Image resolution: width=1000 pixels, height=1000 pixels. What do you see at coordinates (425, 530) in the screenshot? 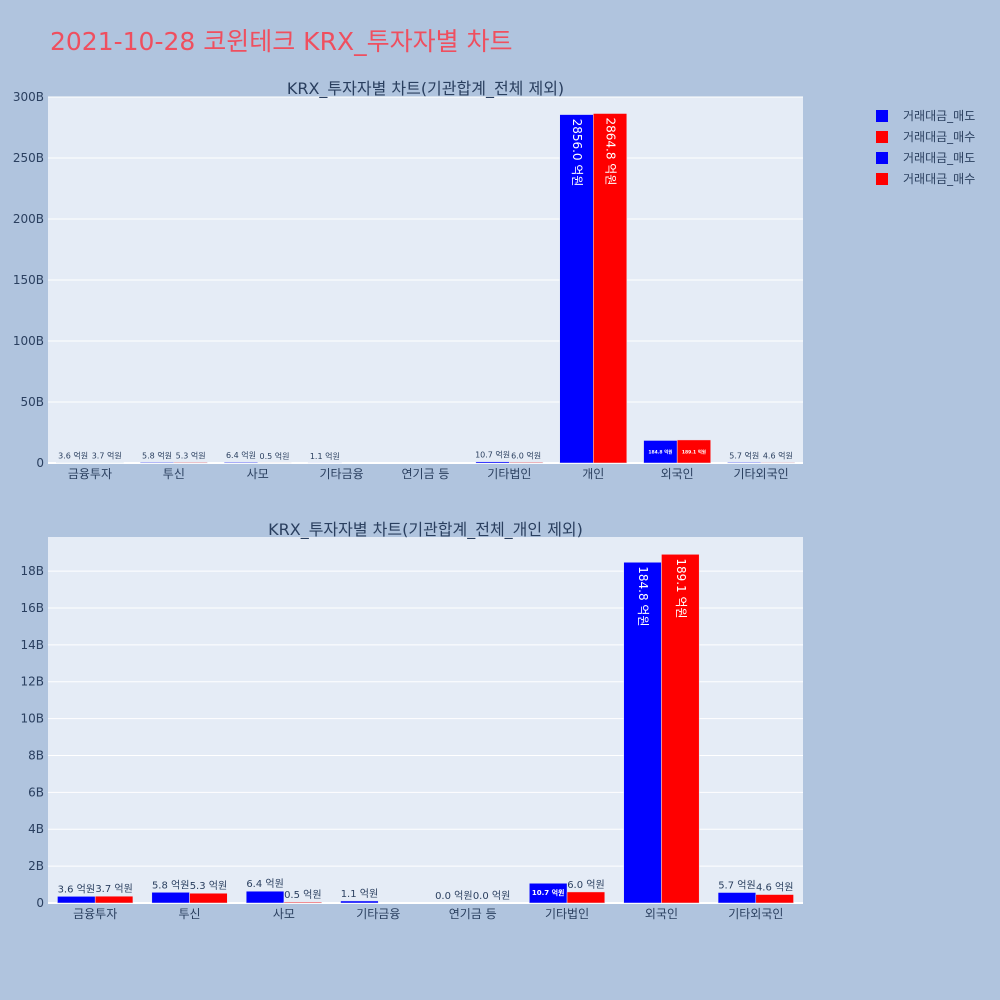
I see `chart-title: KRX_투자자별 차트(기관합계_전체_개인 제외)` at bounding box center [425, 530].